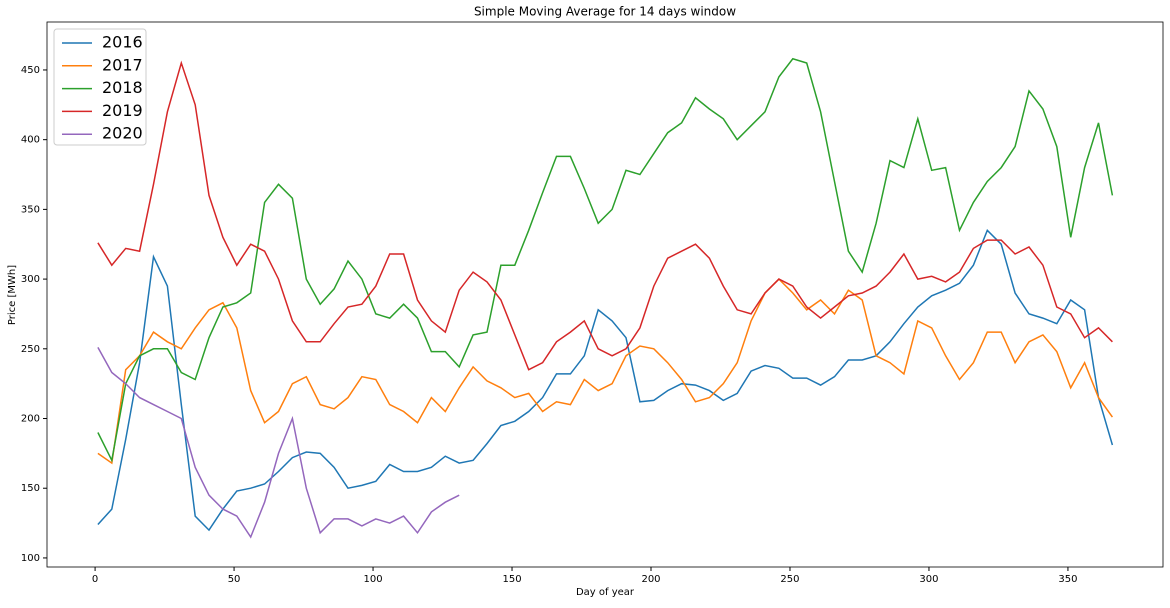 This screenshot has height=608, width=1170. Describe the element at coordinates (234, 579) in the screenshot. I see `x-tick-label: 50` at that location.